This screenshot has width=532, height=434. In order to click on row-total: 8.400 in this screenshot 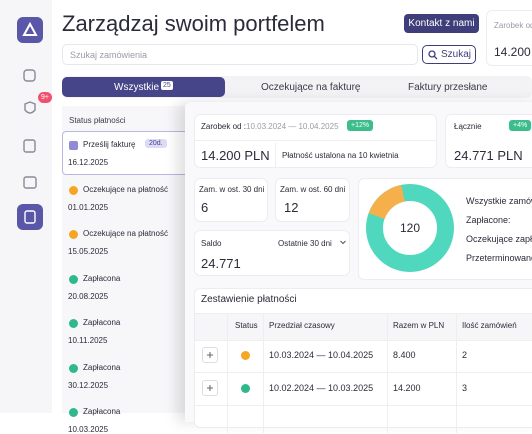, I will do `click(404, 355)`.